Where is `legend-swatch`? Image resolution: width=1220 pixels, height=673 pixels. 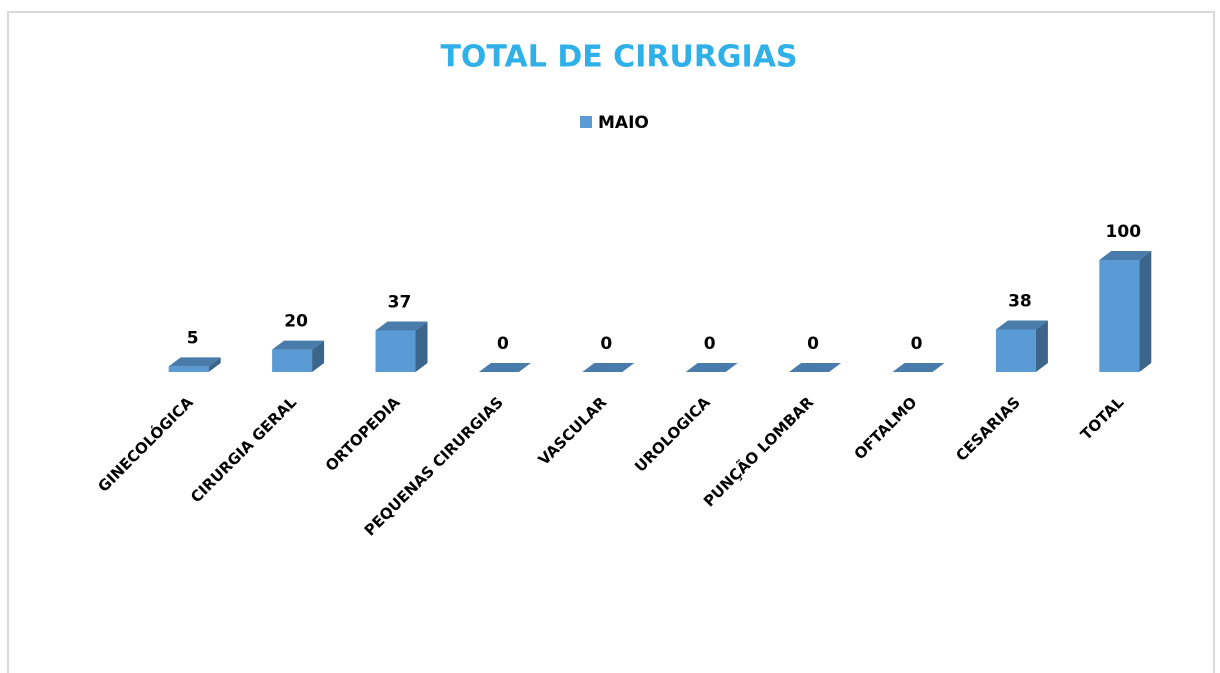
legend-swatch is located at coordinates (586, 122).